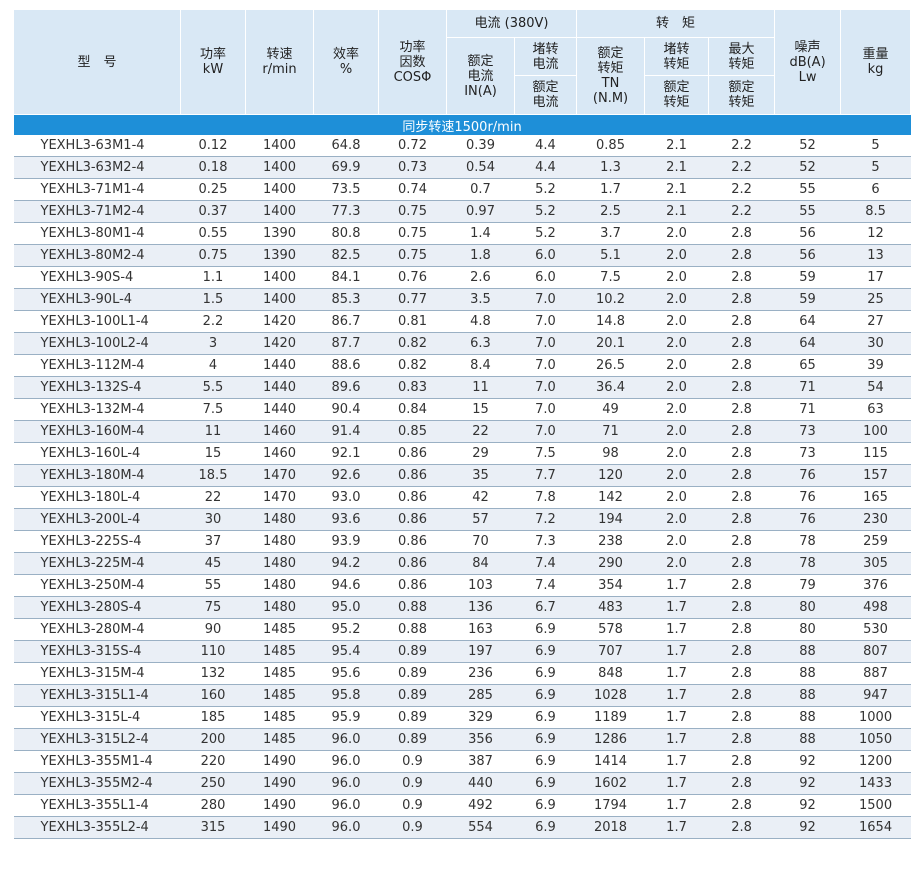  Describe the element at coordinates (480, 761) in the screenshot. I see `value-cell: 387` at that location.